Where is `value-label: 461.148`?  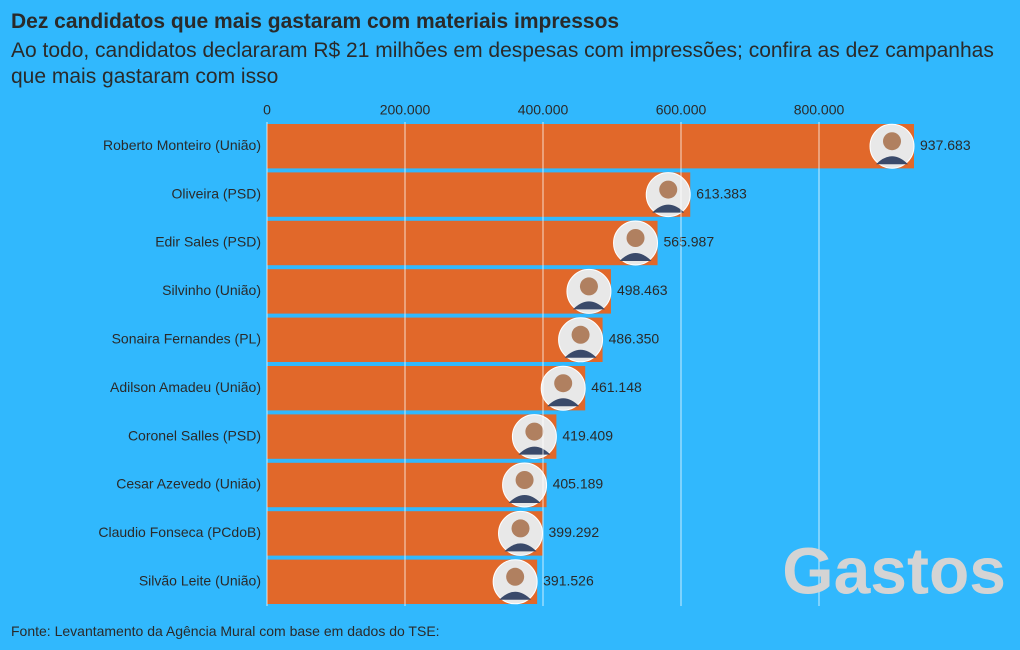
value-label: 461.148 is located at coordinates (616, 387).